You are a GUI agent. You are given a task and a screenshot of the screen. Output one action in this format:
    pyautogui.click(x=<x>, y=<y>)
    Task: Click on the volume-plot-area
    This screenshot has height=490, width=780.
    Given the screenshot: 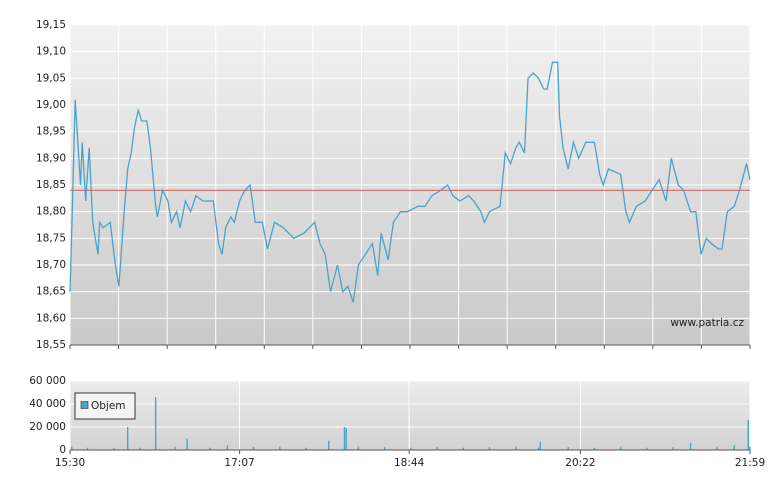 What is the action you would take?
    pyautogui.click(x=410, y=415)
    